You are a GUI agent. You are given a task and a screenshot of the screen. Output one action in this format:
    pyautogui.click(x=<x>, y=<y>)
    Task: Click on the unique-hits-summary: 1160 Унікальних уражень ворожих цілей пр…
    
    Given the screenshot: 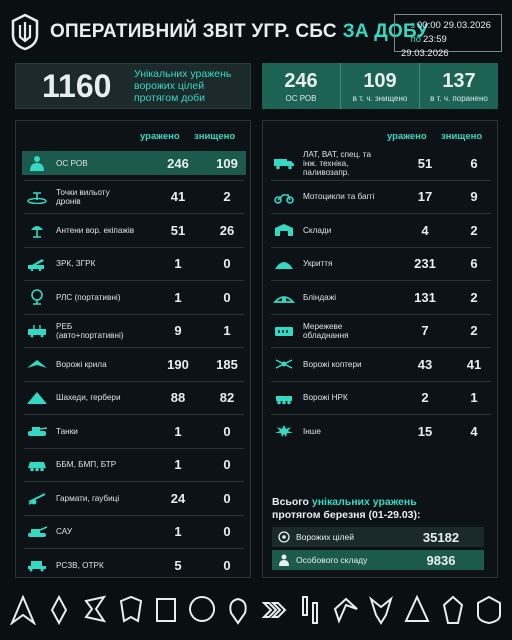 What is the action you would take?
    pyautogui.click(x=133, y=86)
    